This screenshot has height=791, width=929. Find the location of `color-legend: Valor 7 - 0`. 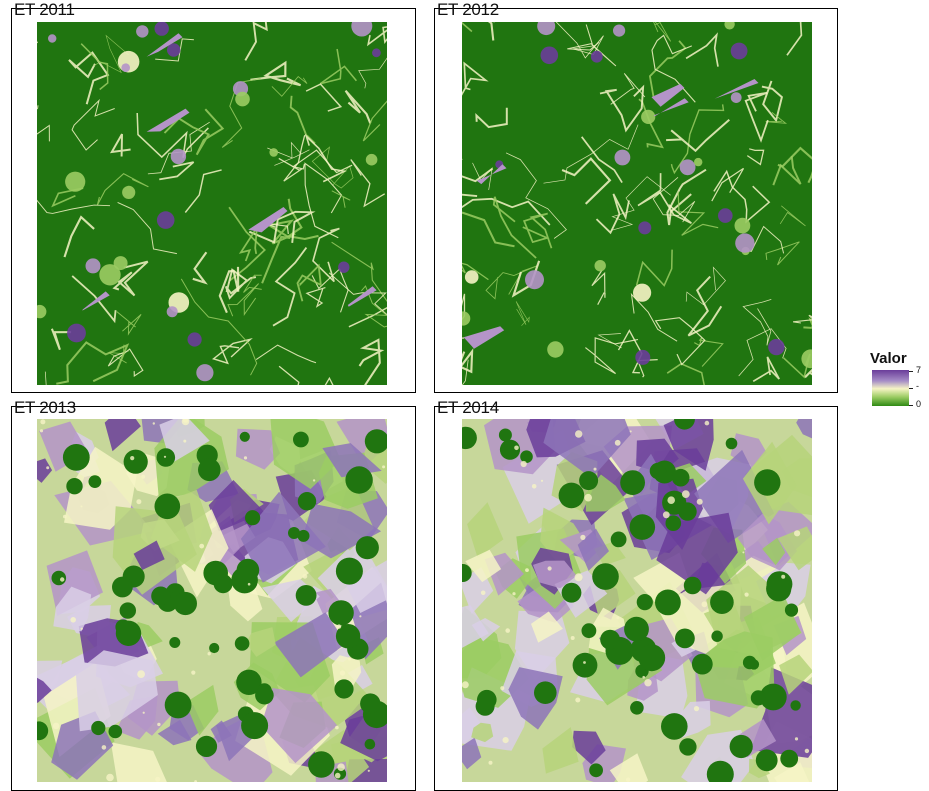

color-legend: Valor 7 - 0 is located at coordinates (899, 380).